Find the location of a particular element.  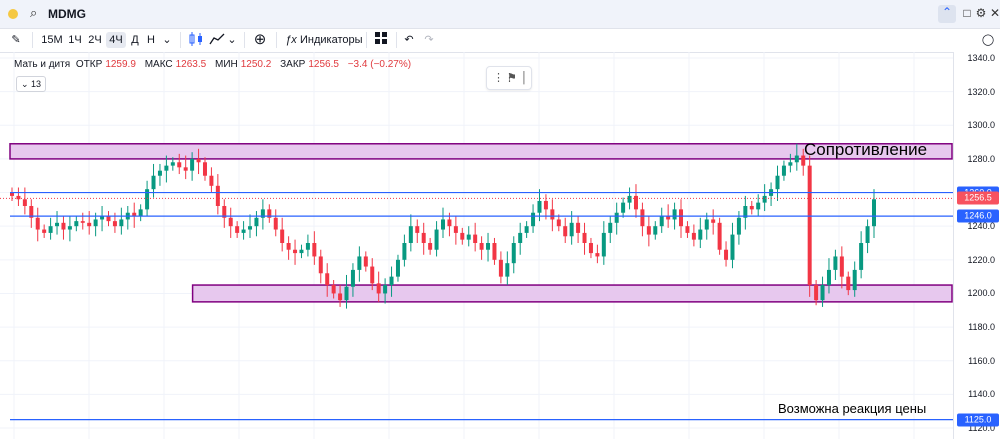

interval-4h: 4Ч is located at coordinates (116, 40).